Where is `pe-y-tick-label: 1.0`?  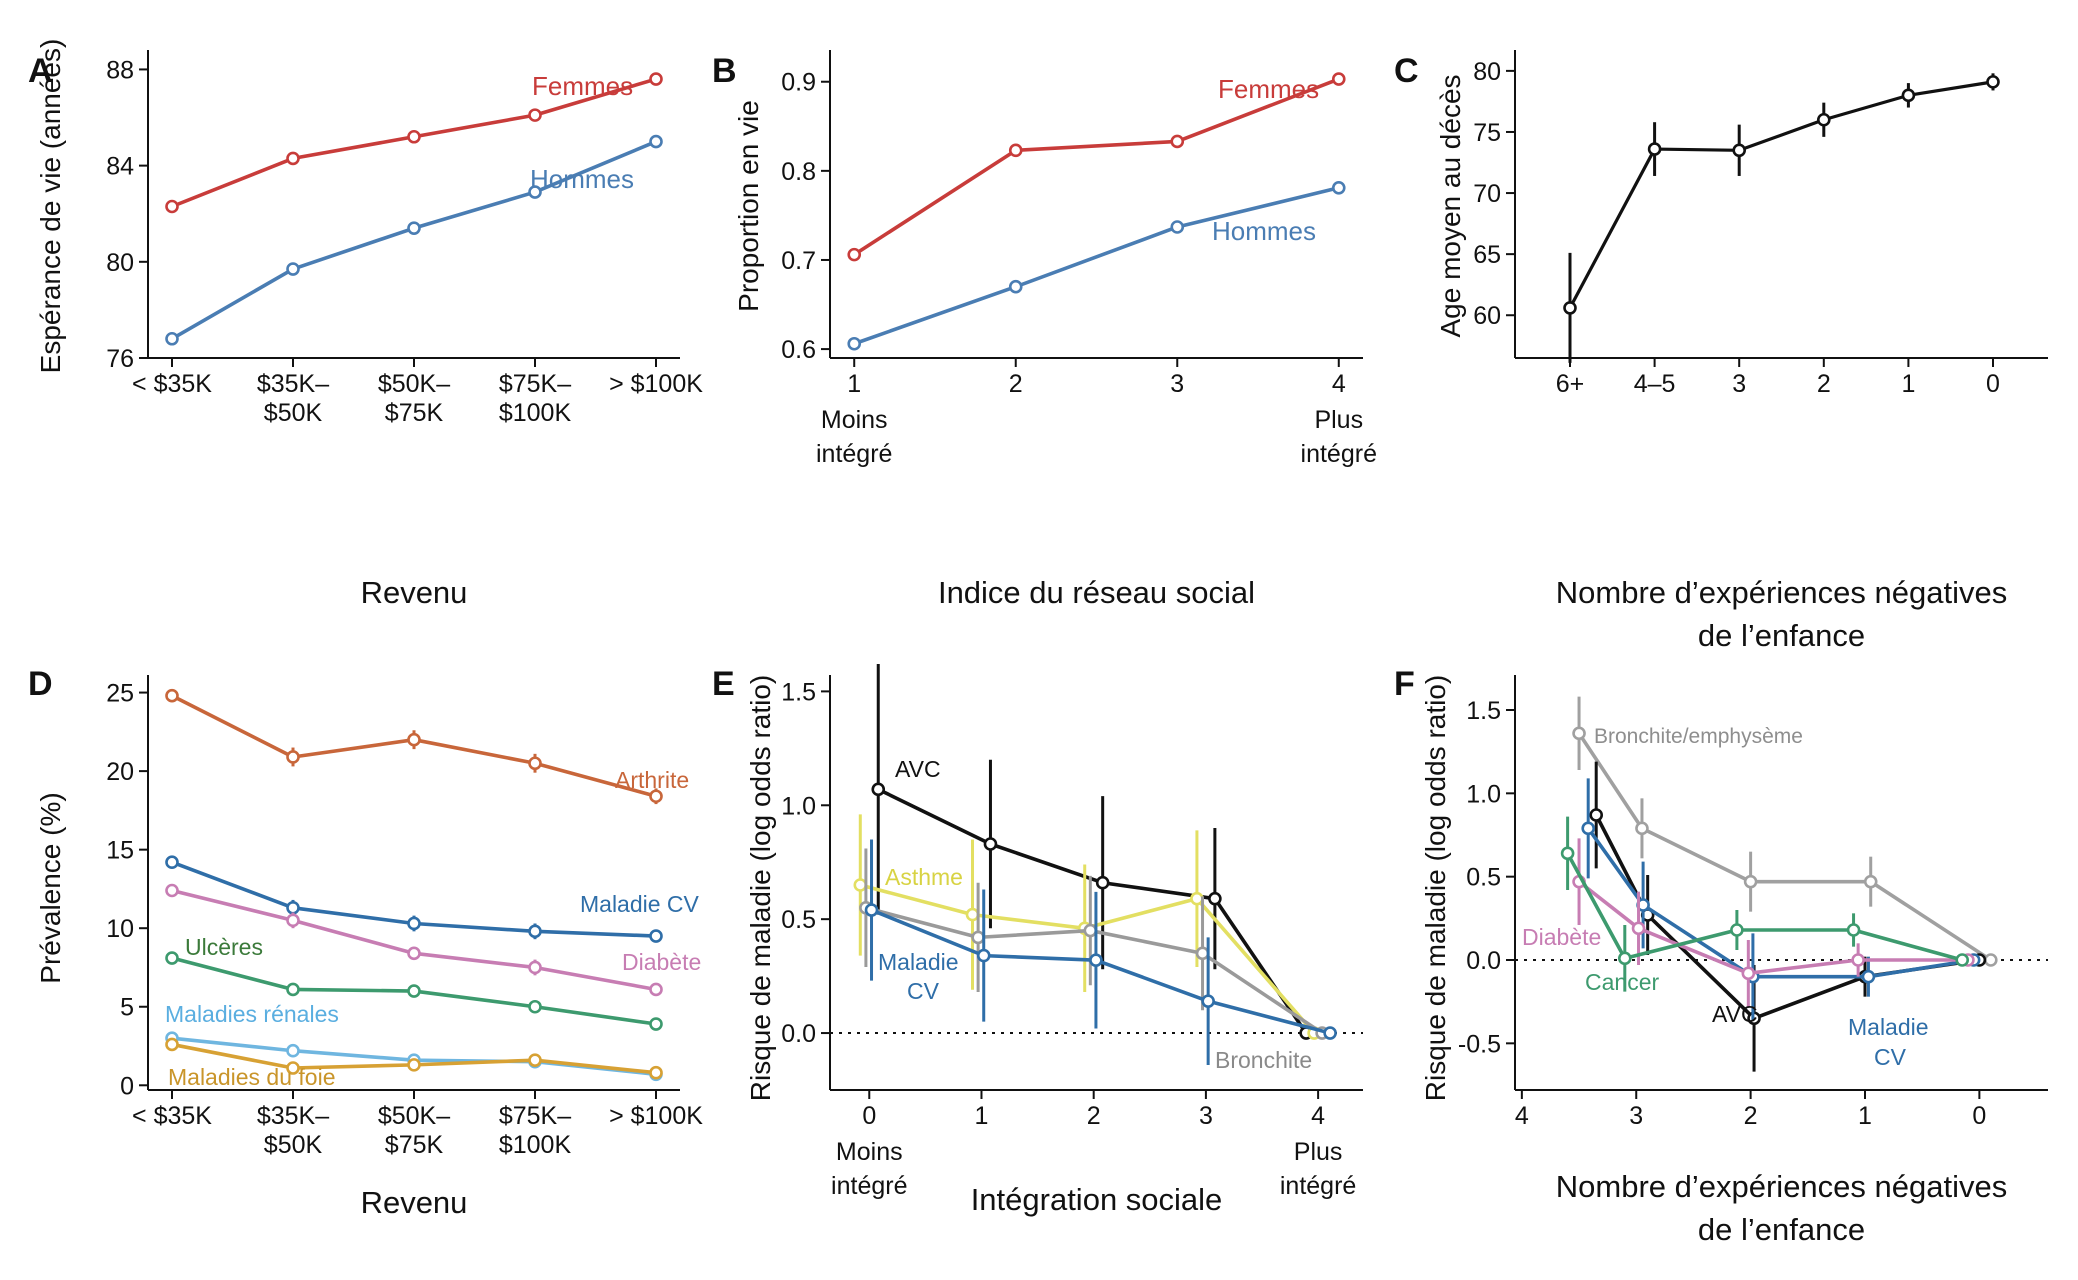
pe-y-tick-label: 1.0 is located at coordinates (798, 806).